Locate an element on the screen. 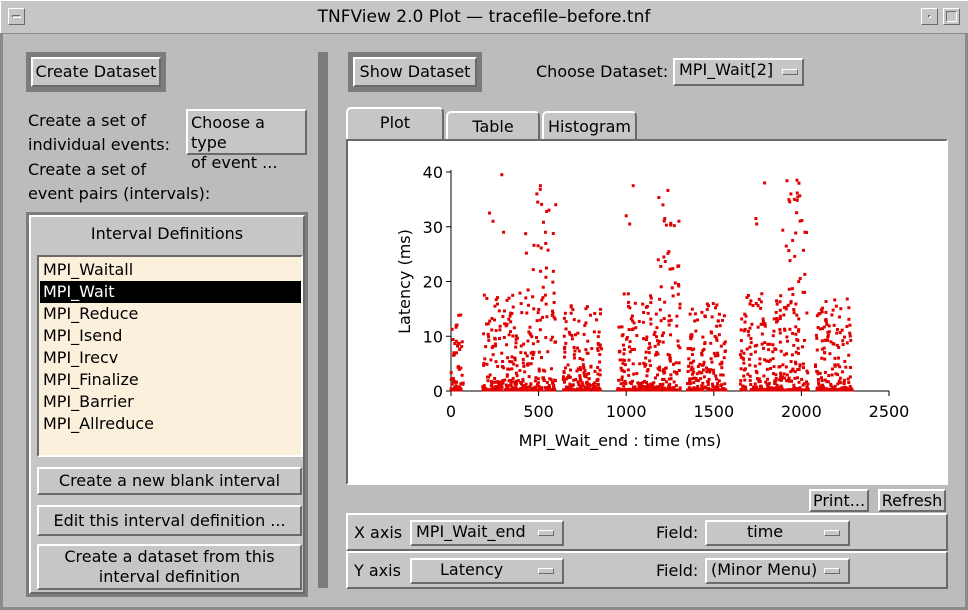  interval-list-item: MPI_Irecv is located at coordinates (81, 357).